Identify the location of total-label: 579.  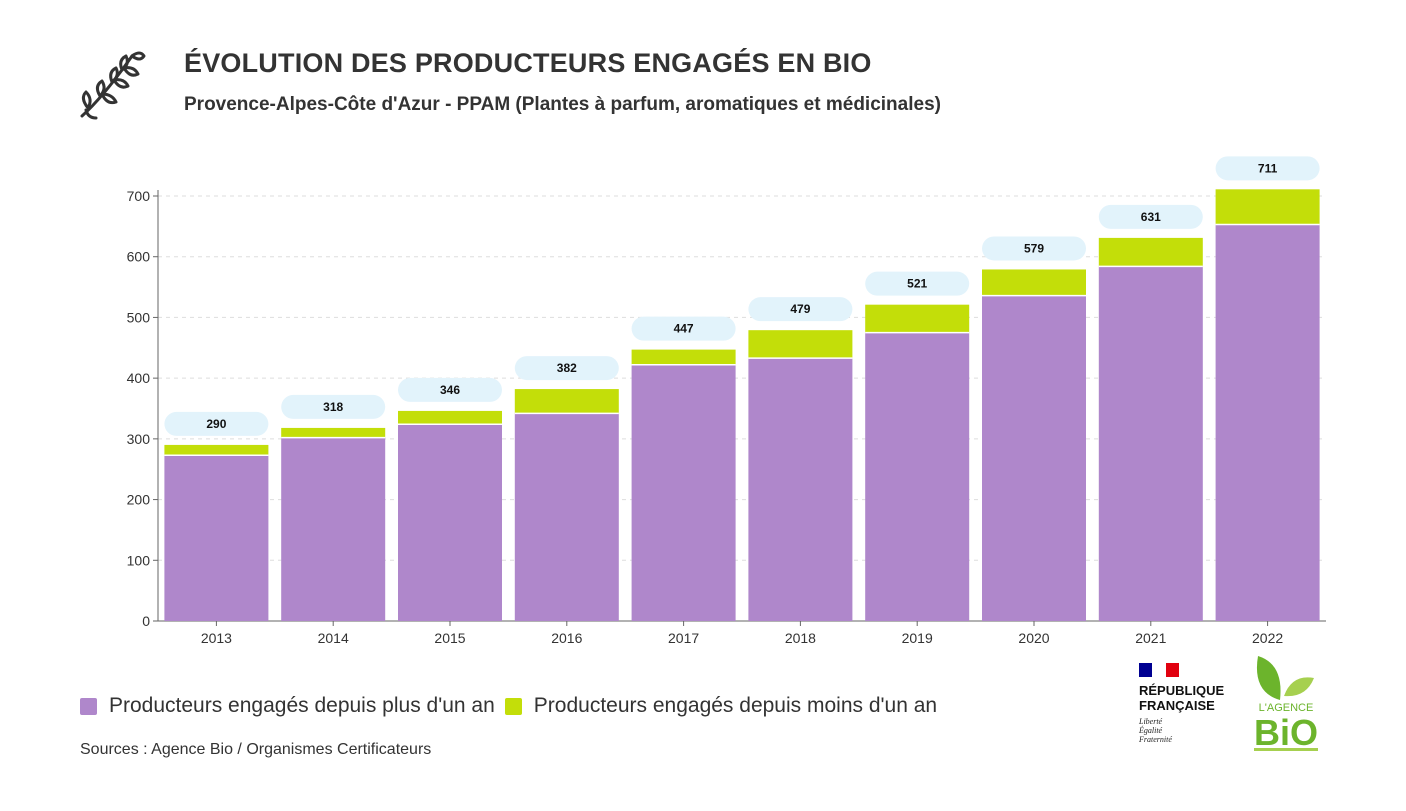
(1034, 248).